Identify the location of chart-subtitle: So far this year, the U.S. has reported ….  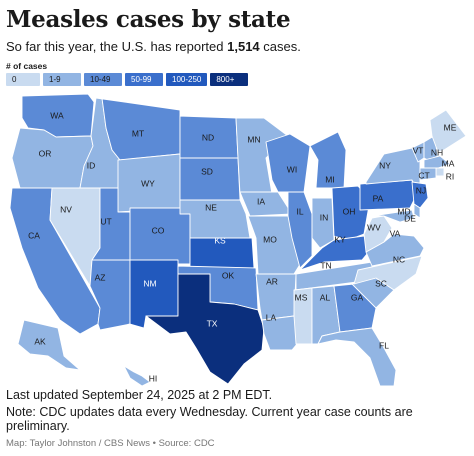
(153, 46).